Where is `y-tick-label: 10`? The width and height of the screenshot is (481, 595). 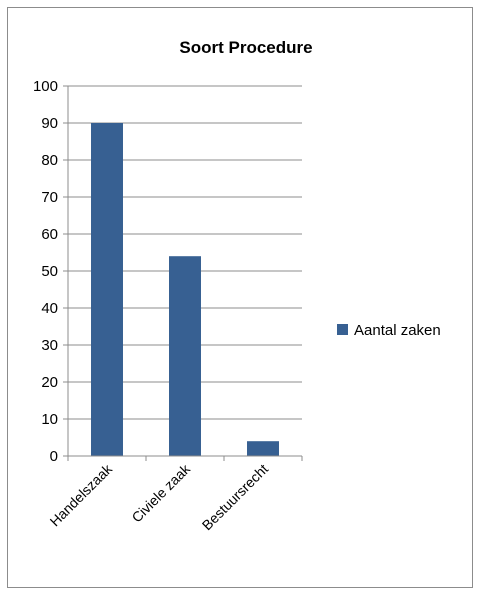
y-tick-label: 10 is located at coordinates (49, 419).